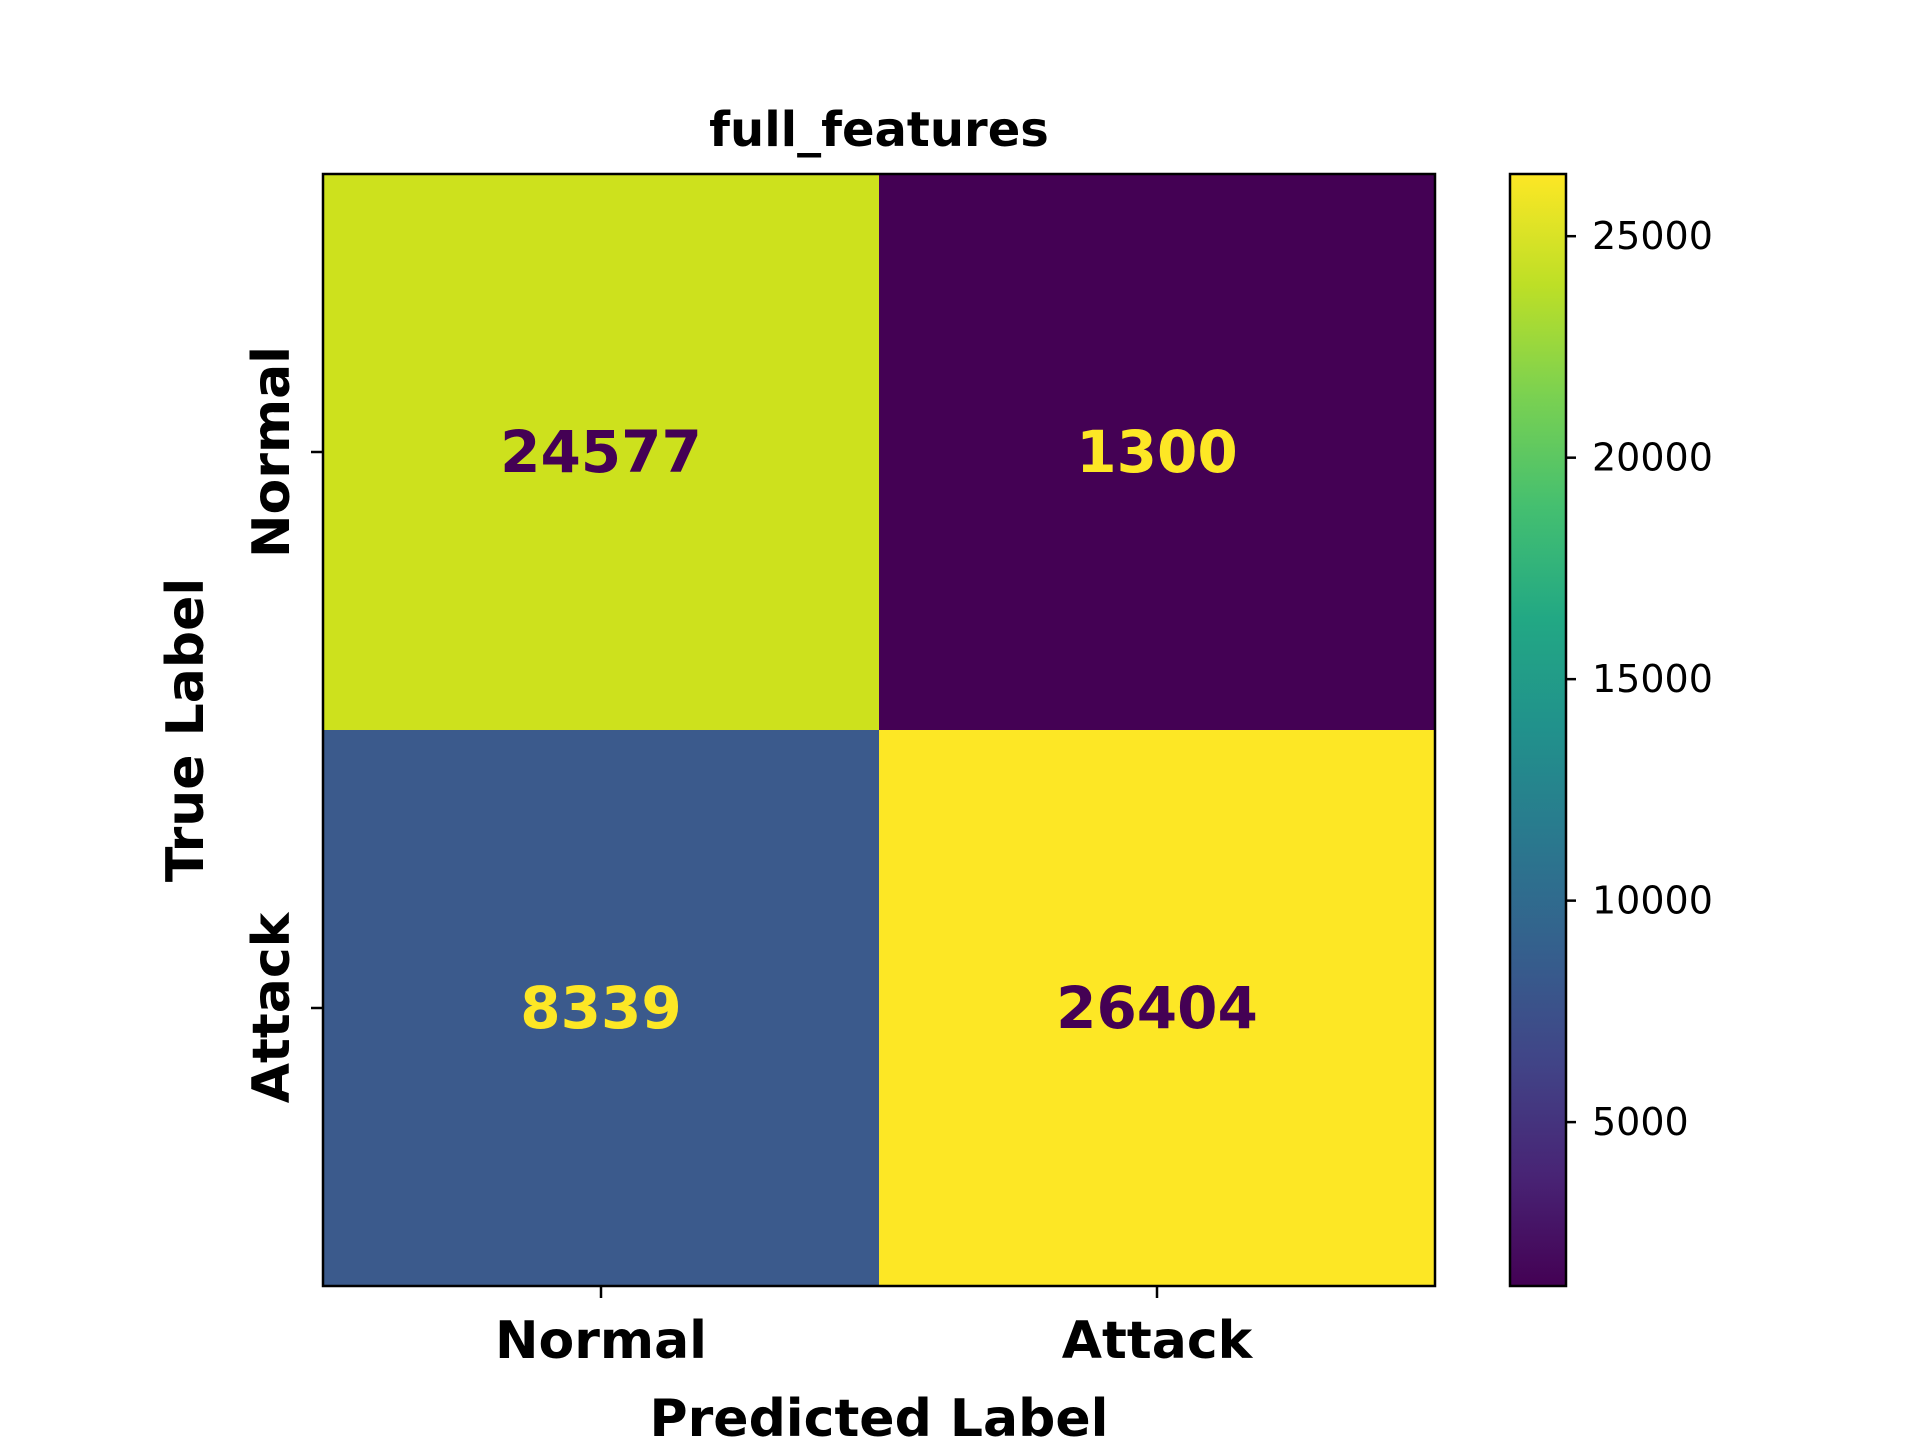 This screenshot has height=1440, width=1920. What do you see at coordinates (282, 724) in the screenshot?
I see `y-axis-ticks: Normal Attack` at bounding box center [282, 724].